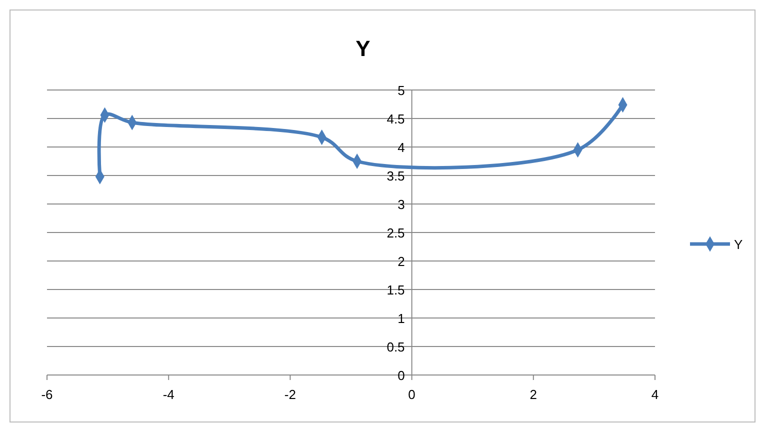  Describe the element at coordinates (47, 394) in the screenshot. I see `x-tick-label: -6` at that location.